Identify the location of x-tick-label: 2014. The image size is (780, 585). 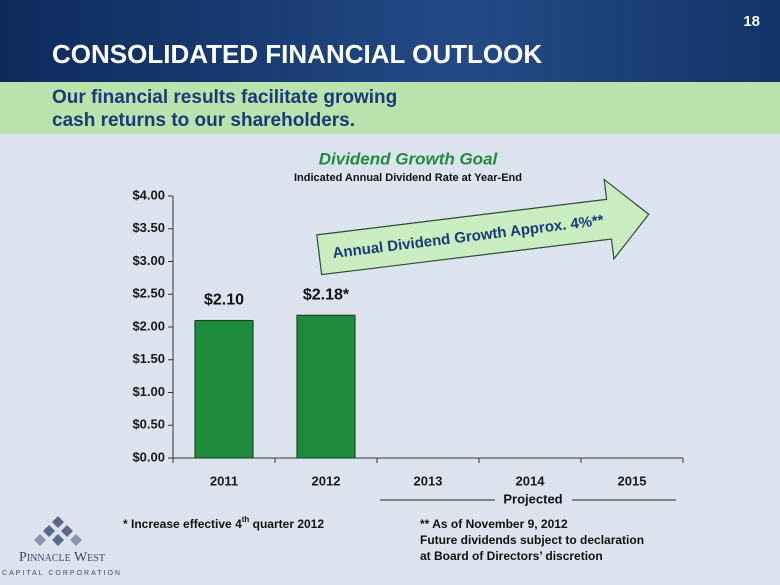
(531, 480).